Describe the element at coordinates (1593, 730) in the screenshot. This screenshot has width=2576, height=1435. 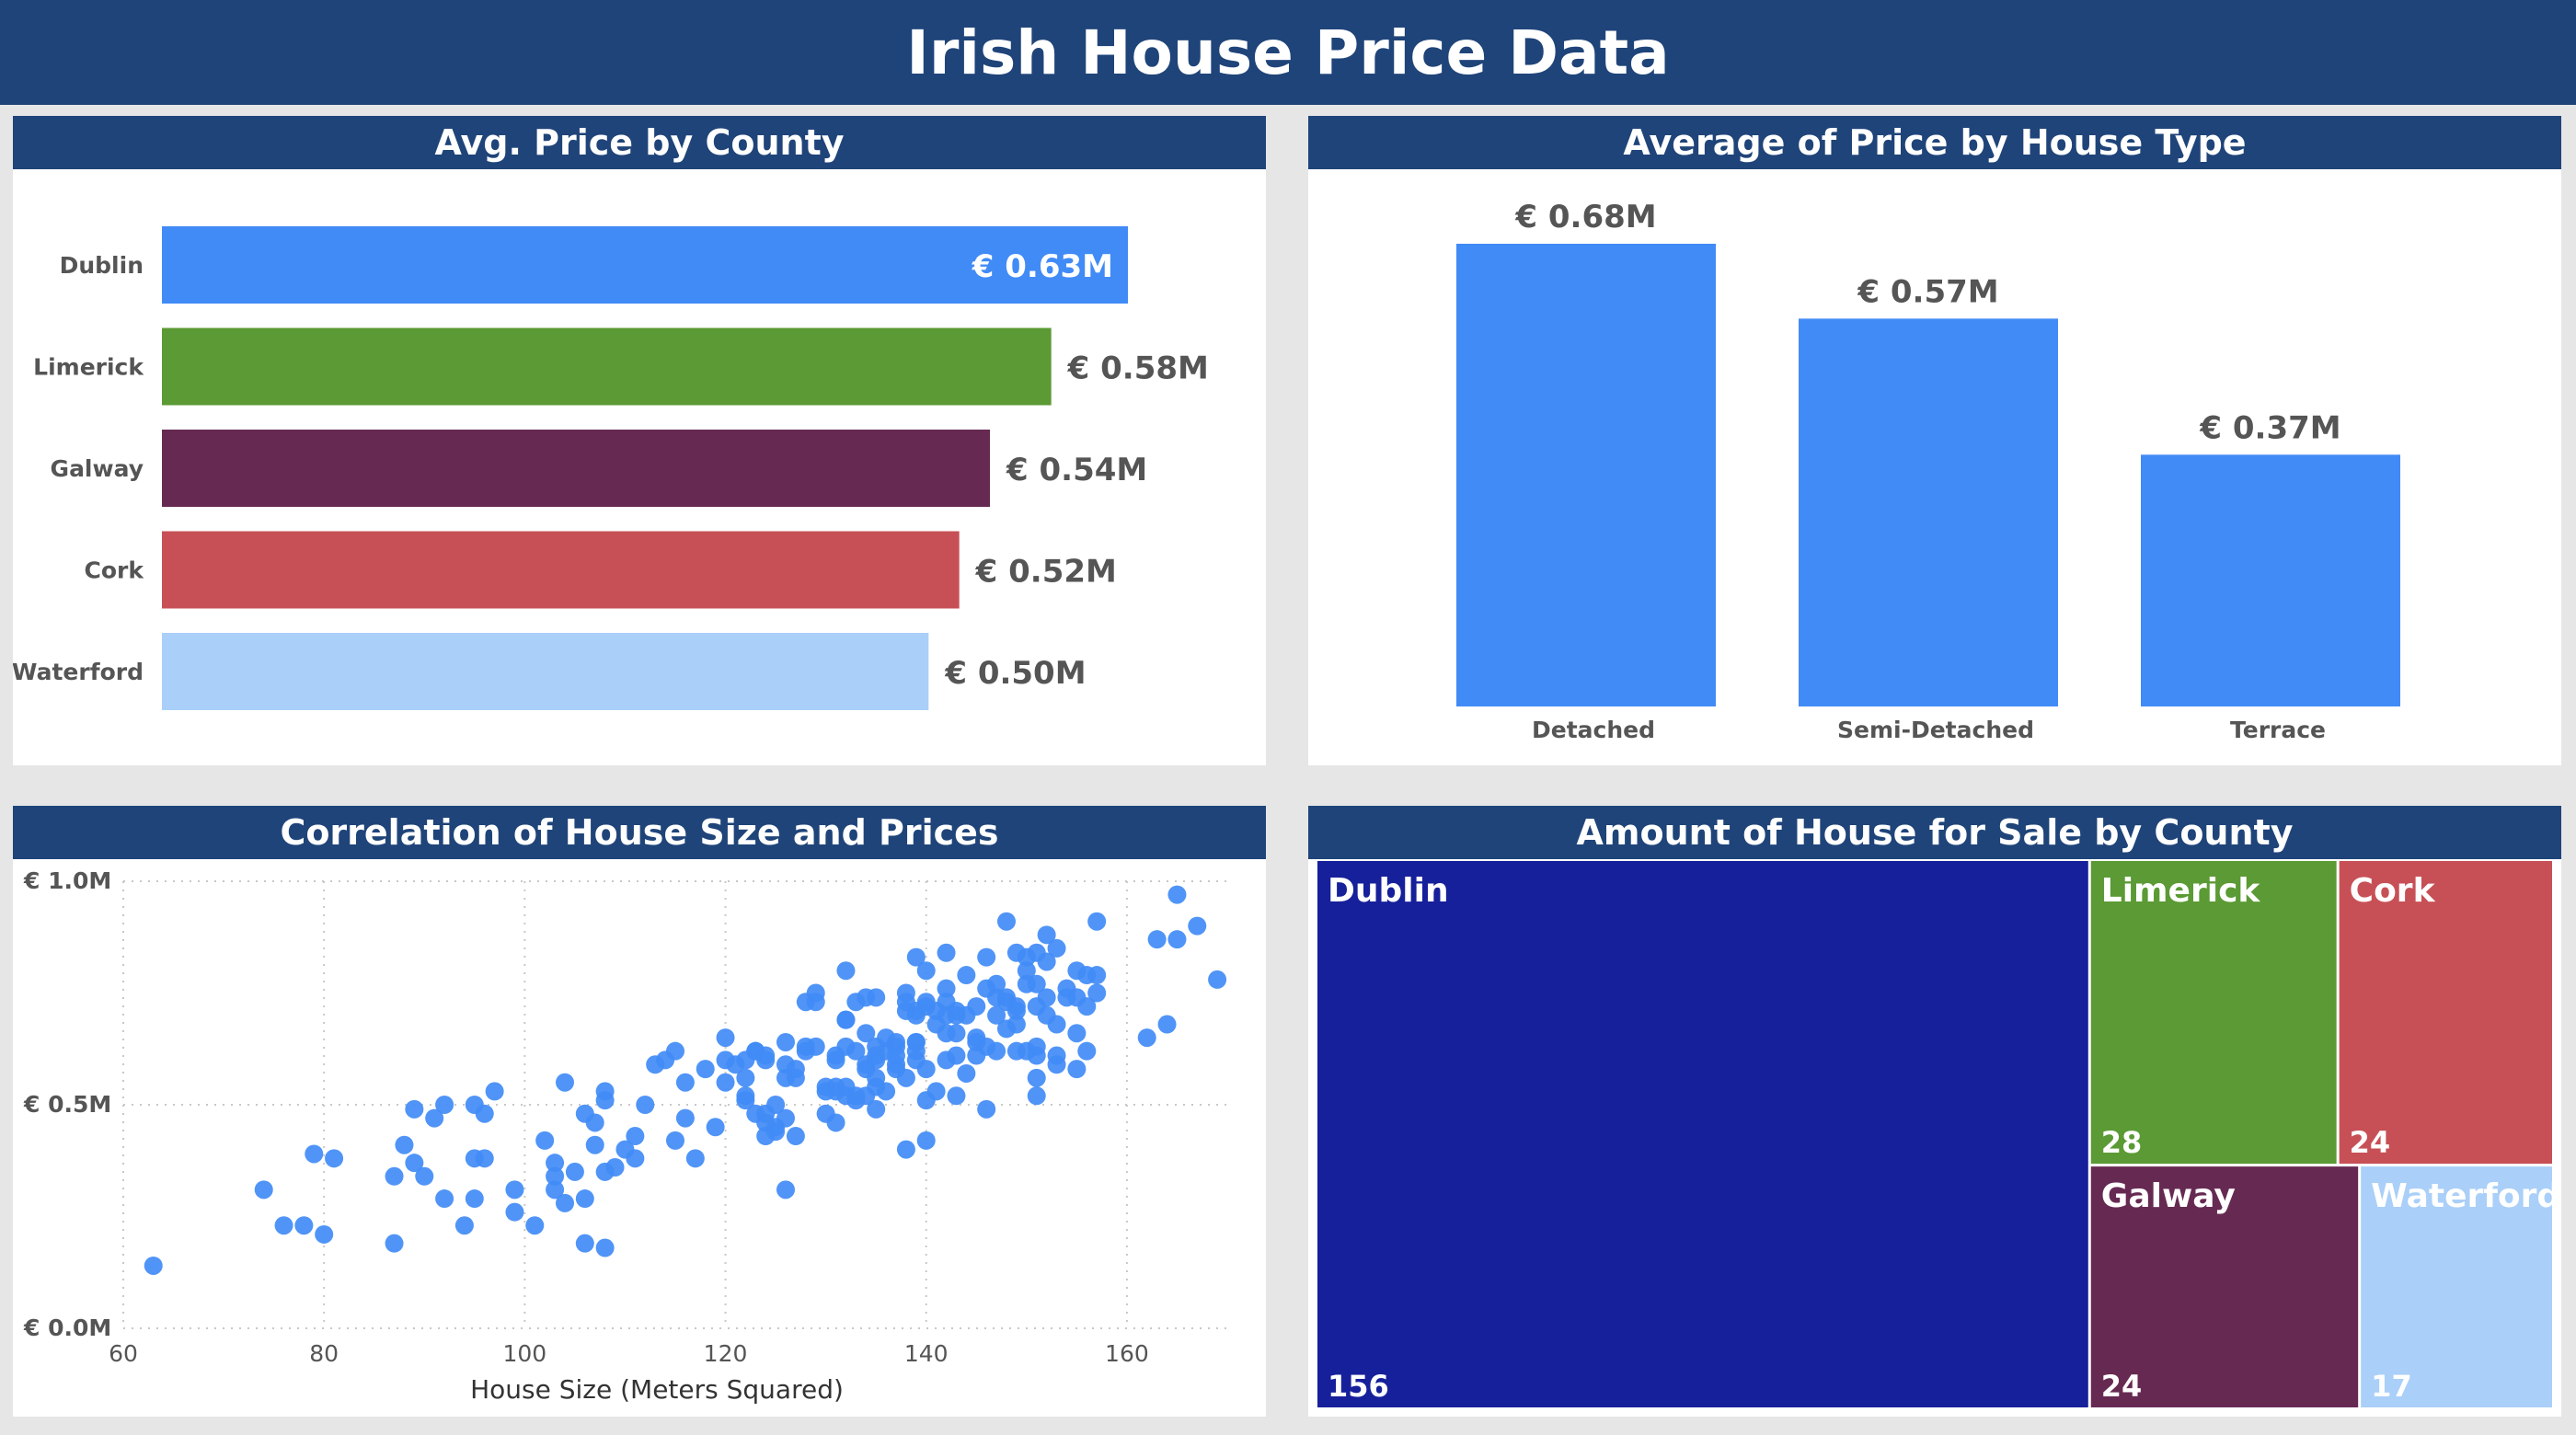
I see `category-label-detached: Detached` at that location.